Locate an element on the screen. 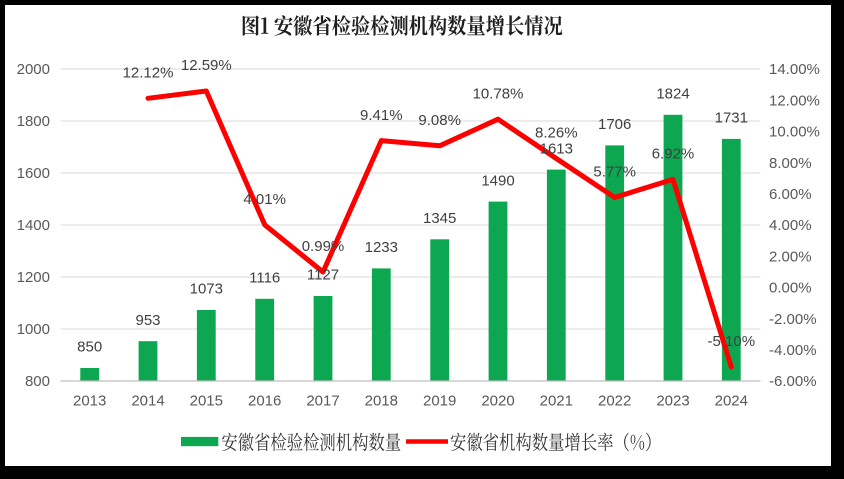 The width and height of the screenshot is (844, 479). svg-text: 1613 is located at coordinates (556, 148).